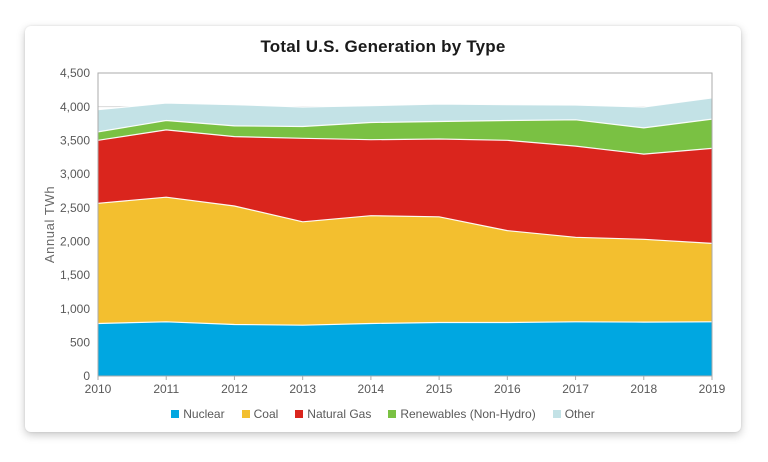 The image size is (768, 462). I want to click on y-tick-label: 3,500, so click(75, 141).